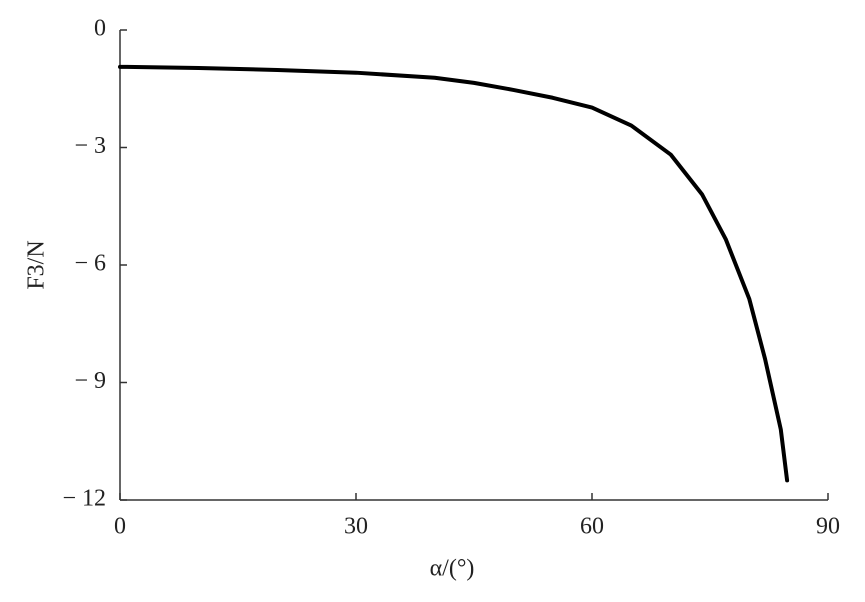  I want to click on y-tick-label: − 12, so click(84, 499).